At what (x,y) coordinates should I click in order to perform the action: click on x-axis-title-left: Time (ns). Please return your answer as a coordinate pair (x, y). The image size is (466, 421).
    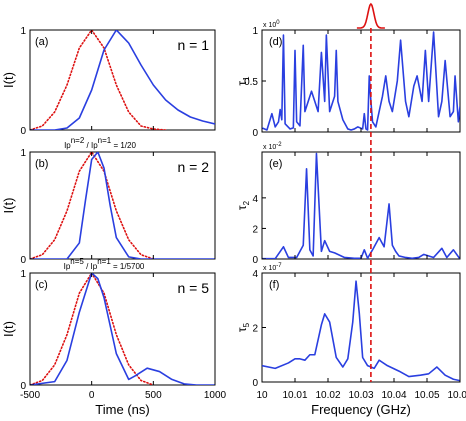
    Looking at the image, I should click on (122, 409).